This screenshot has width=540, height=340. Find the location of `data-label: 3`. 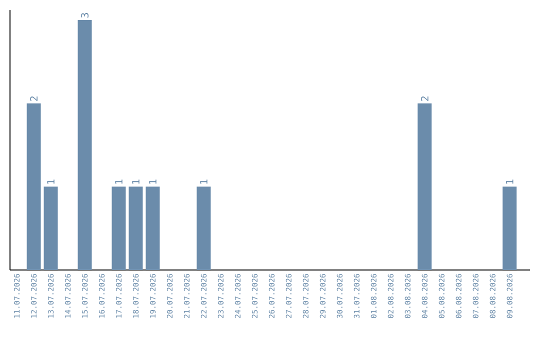

data-label: 3 is located at coordinates (84, 15).